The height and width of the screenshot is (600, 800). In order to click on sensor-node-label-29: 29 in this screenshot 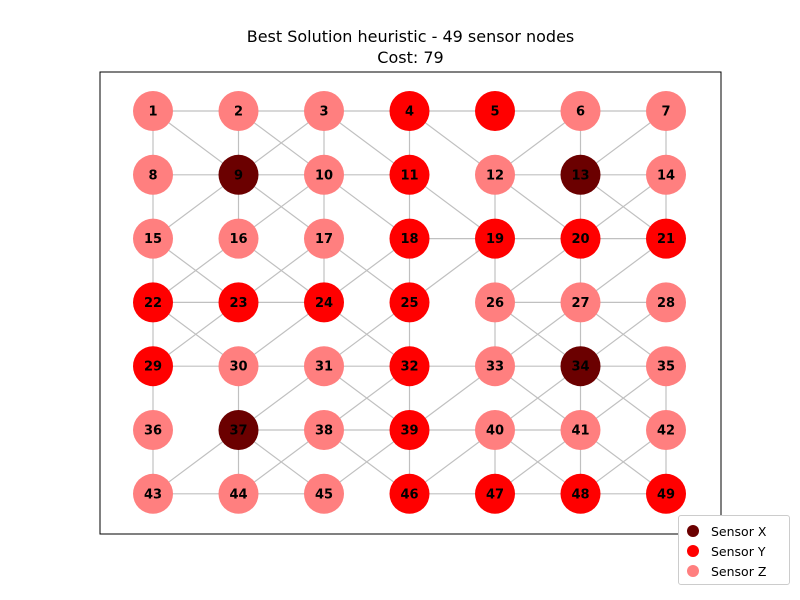, I will do `click(153, 367)`.